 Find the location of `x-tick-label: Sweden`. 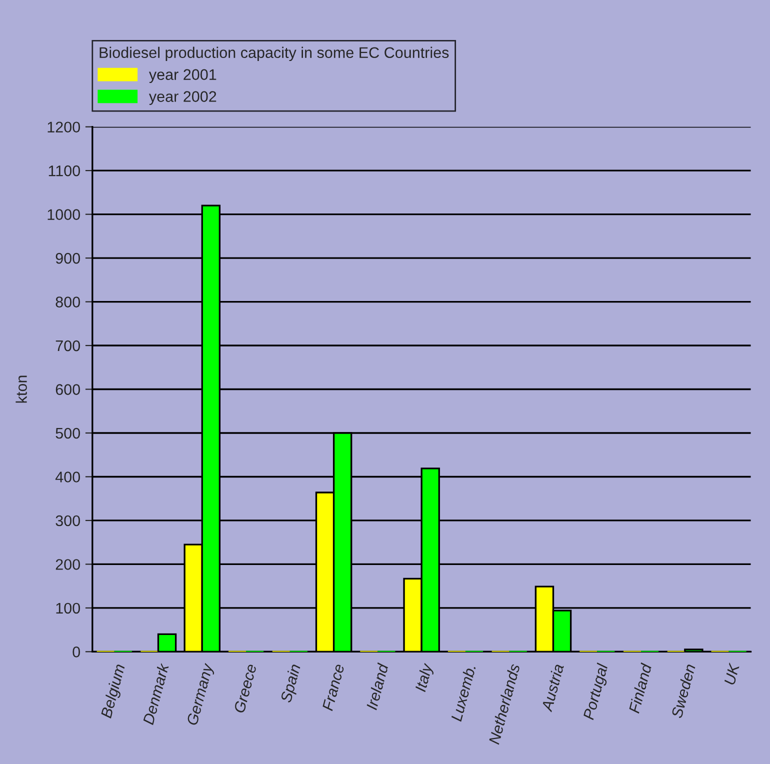

x-tick-label: Sweden is located at coordinates (683, 691).